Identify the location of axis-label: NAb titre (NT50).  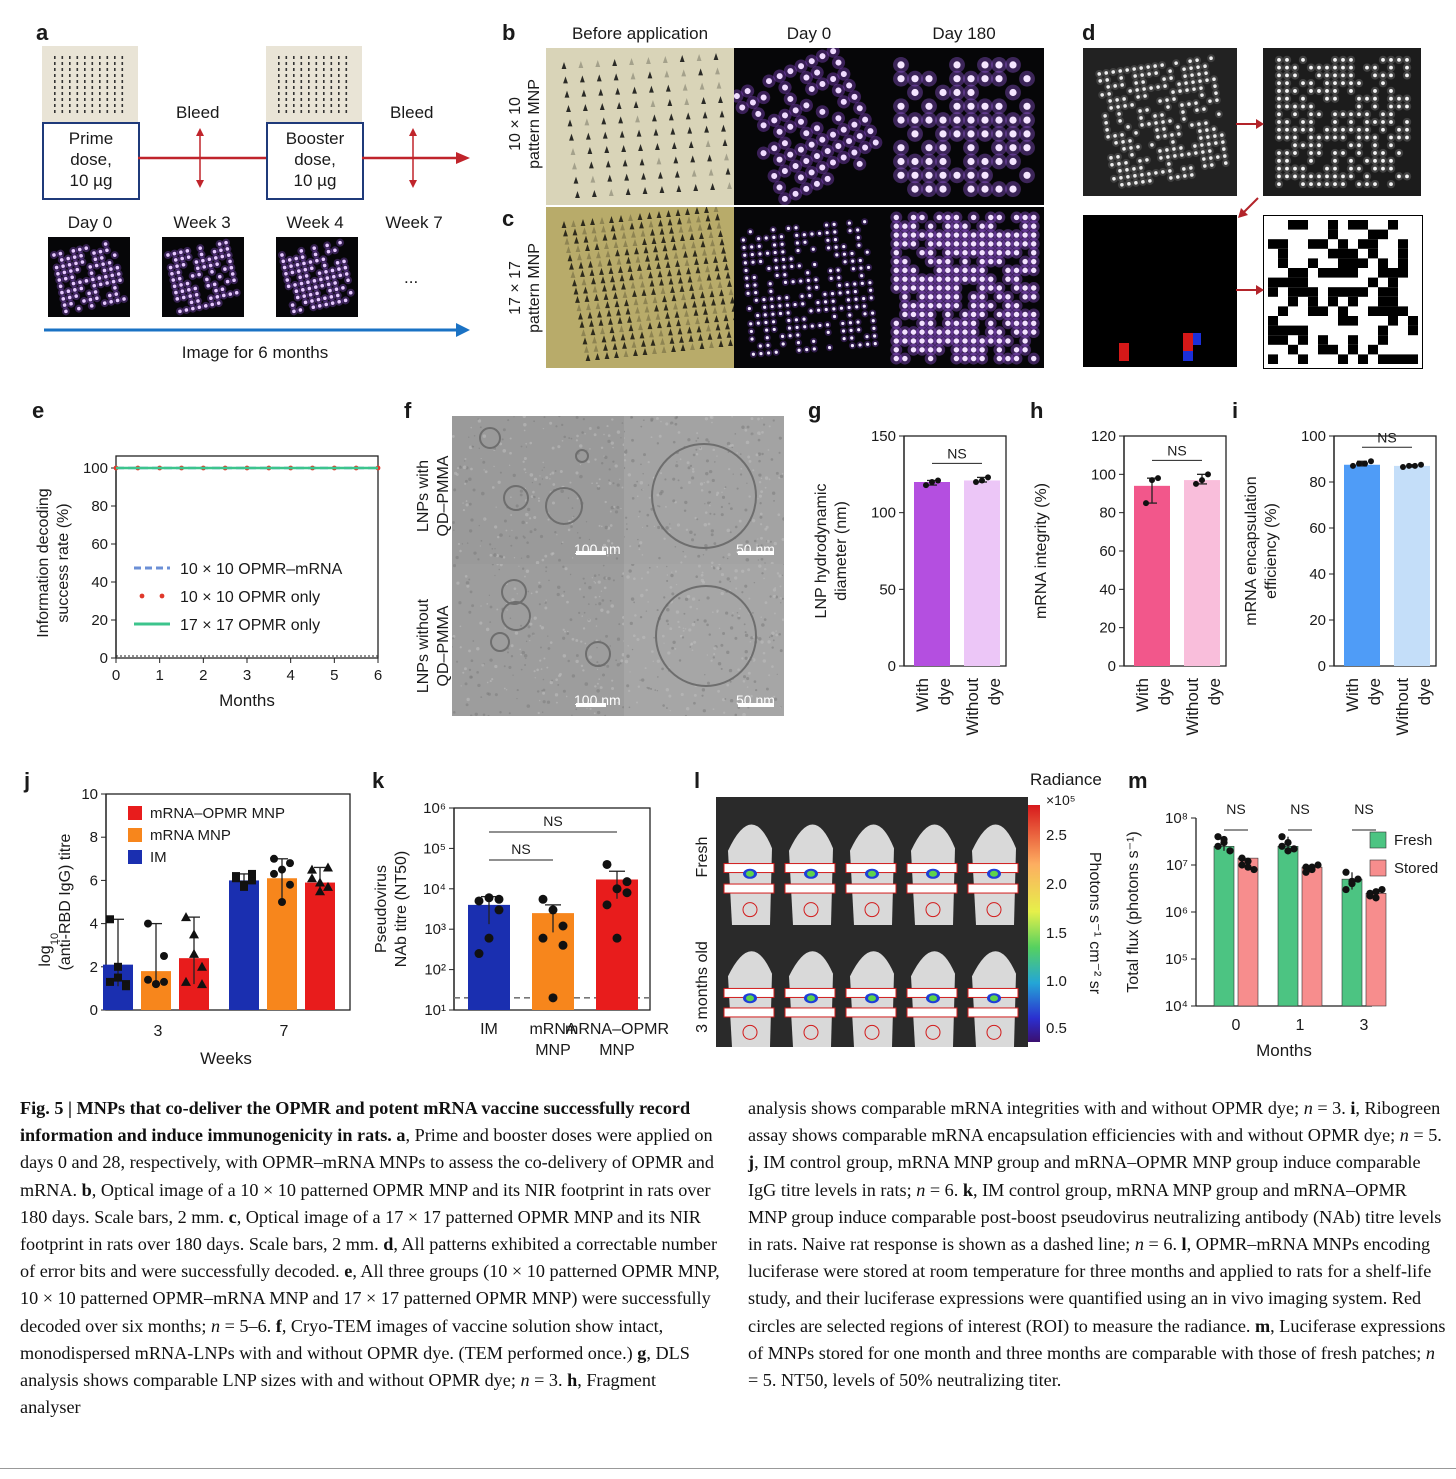
(401, 909).